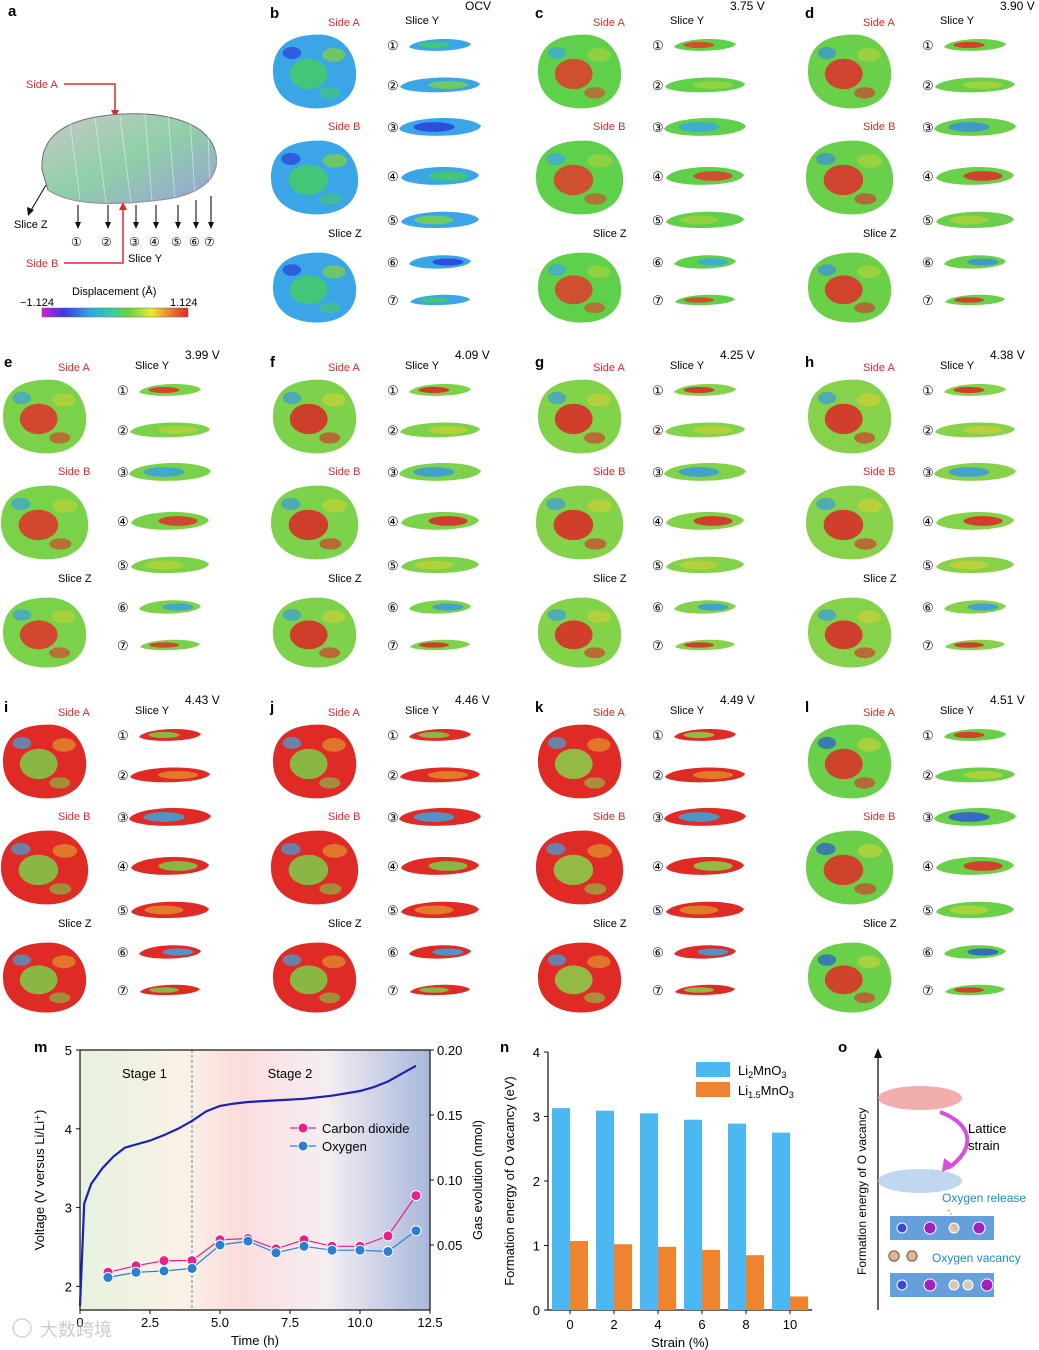  What do you see at coordinates (114, 291) in the screenshot?
I see `colorbar-title: Displacement (Å)` at bounding box center [114, 291].